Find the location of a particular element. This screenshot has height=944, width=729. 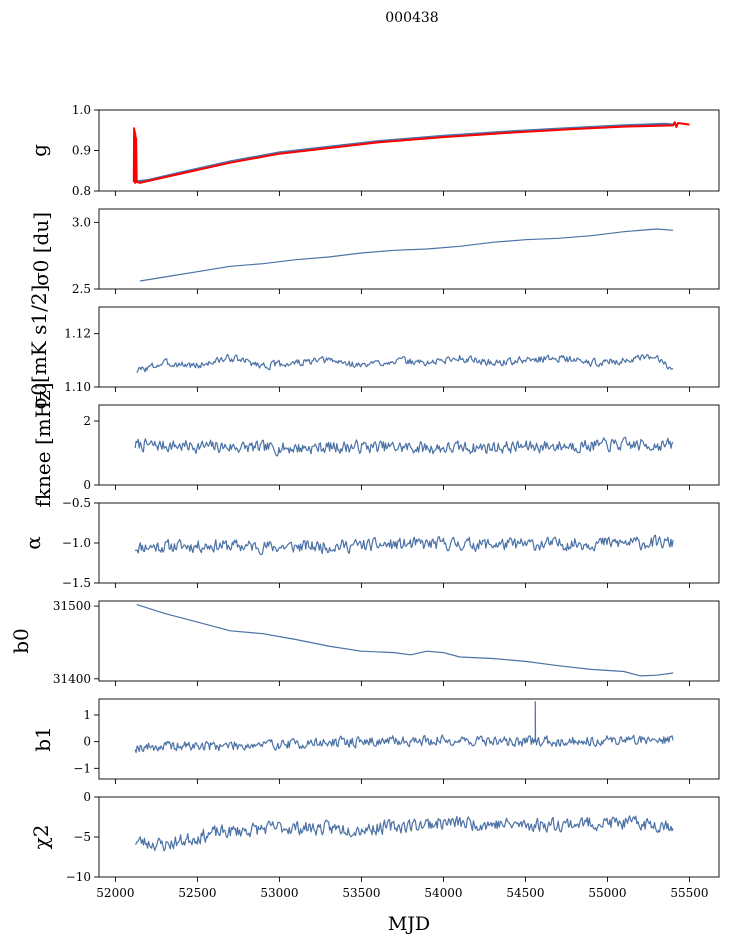

panel-b1: −1 0 1 is located at coordinates (396, 741).